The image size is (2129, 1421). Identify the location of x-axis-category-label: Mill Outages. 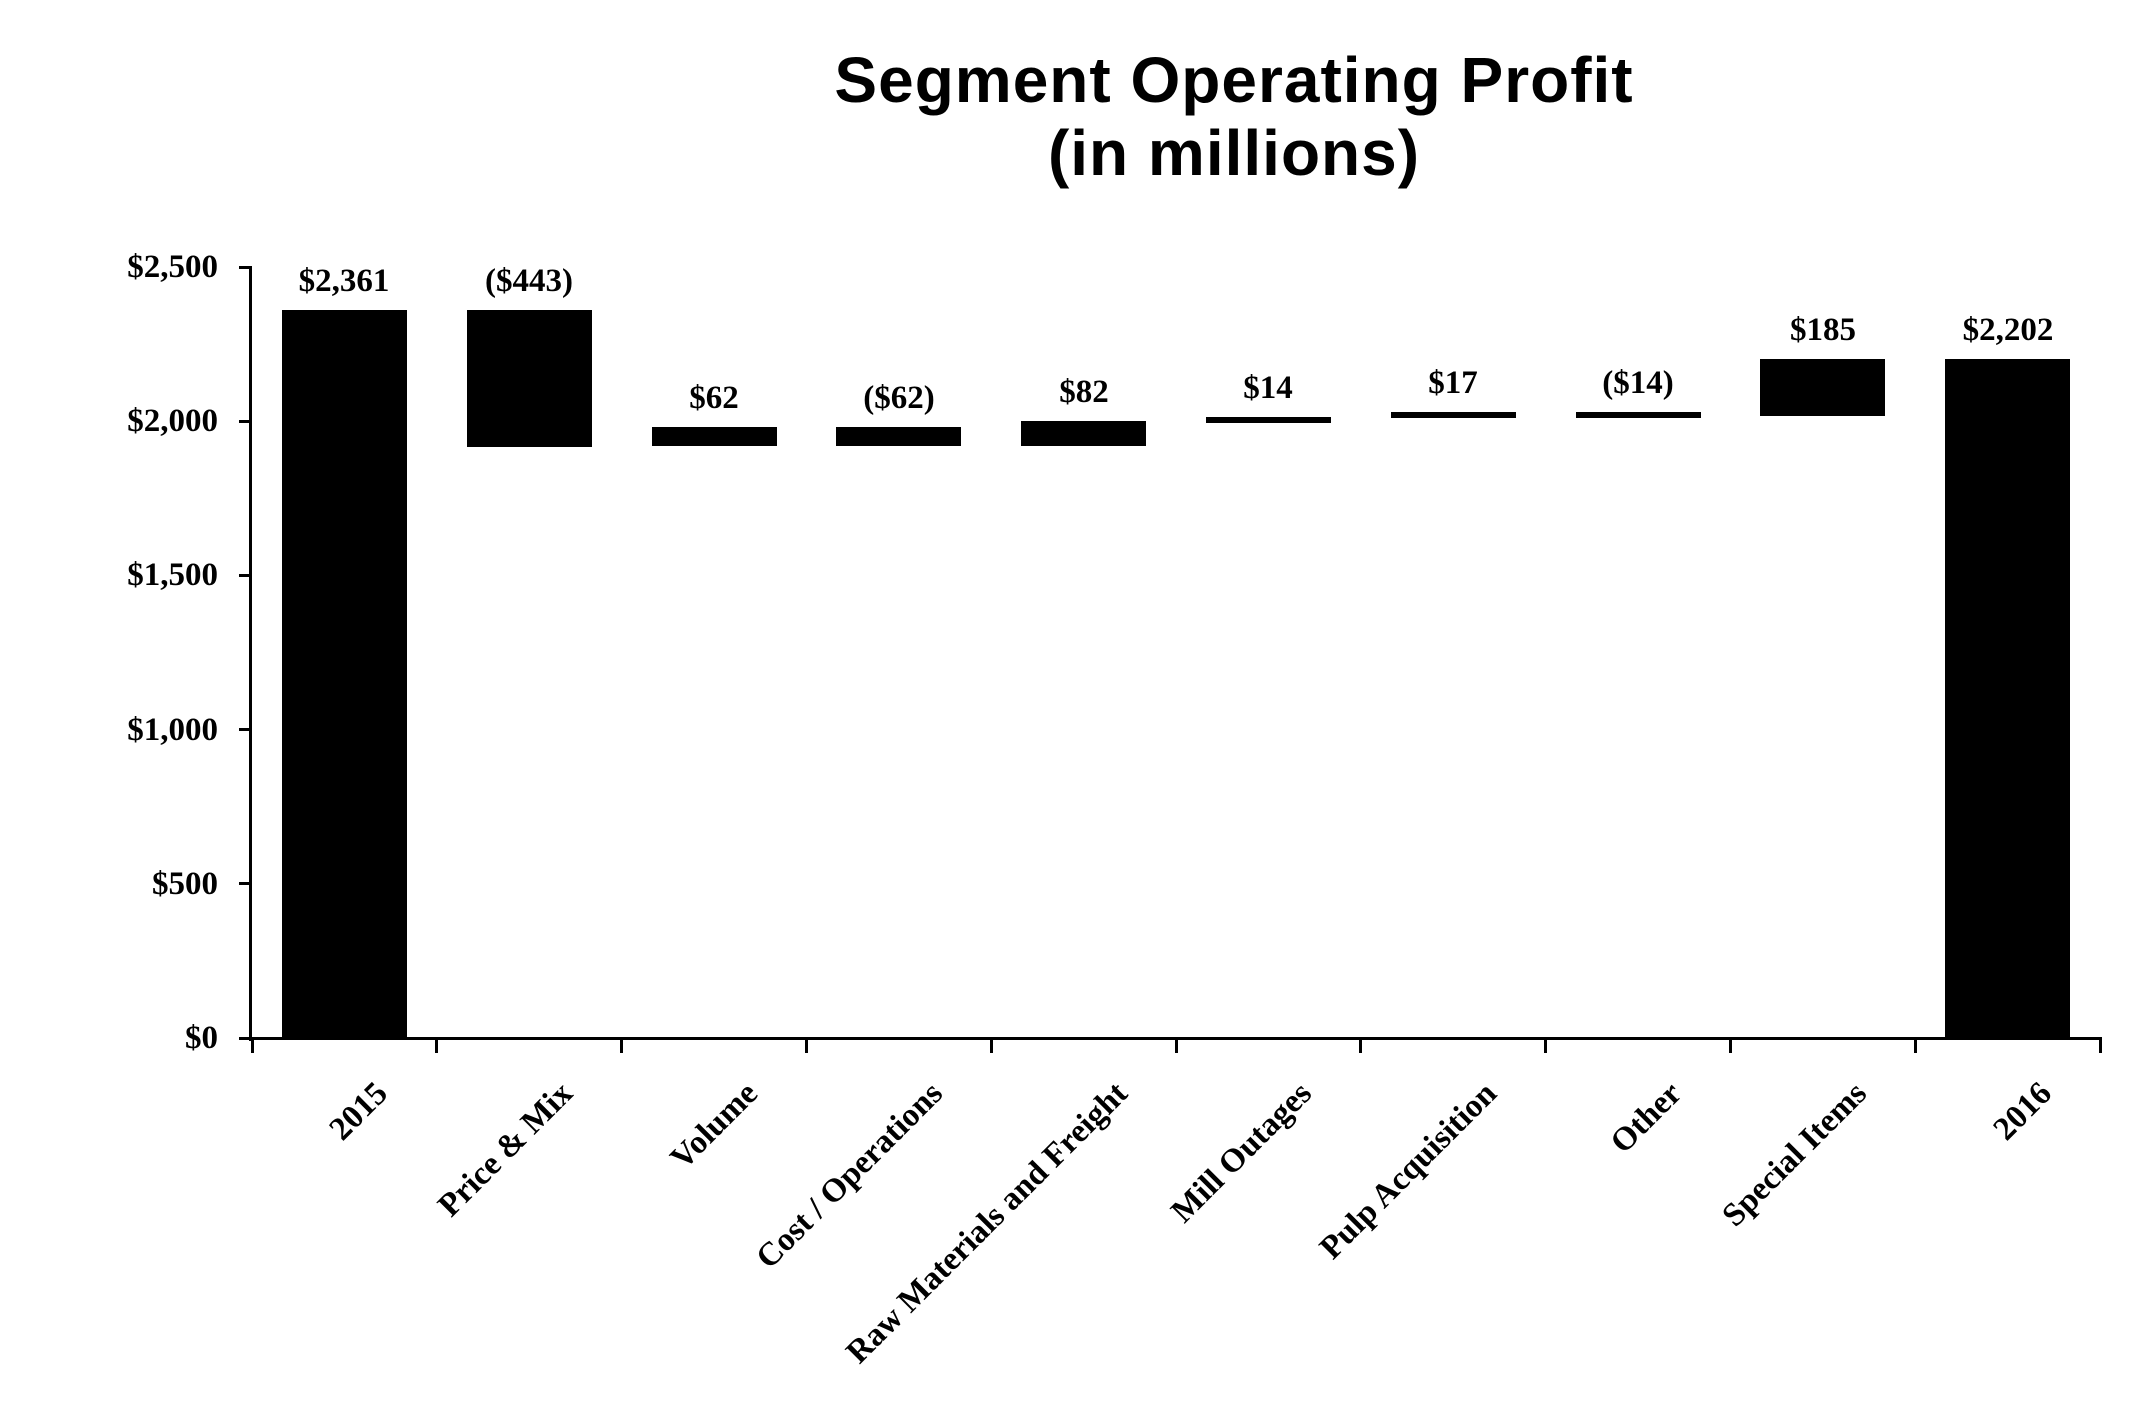
(1241, 1152).